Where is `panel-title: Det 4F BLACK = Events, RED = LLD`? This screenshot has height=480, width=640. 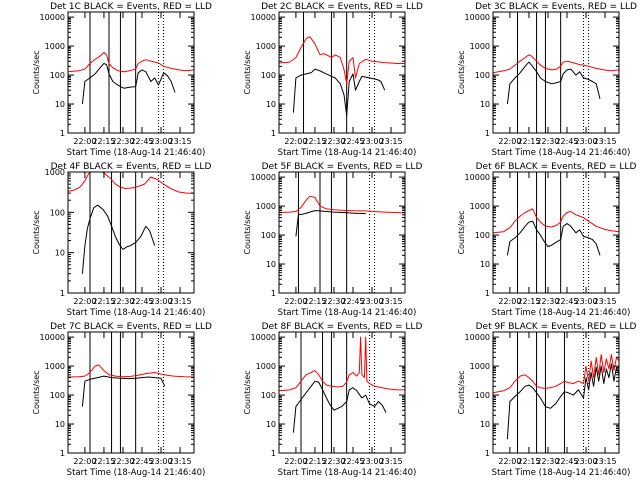
panel-title: Det 4F BLACK = Events, RED = LLD is located at coordinates (131, 167).